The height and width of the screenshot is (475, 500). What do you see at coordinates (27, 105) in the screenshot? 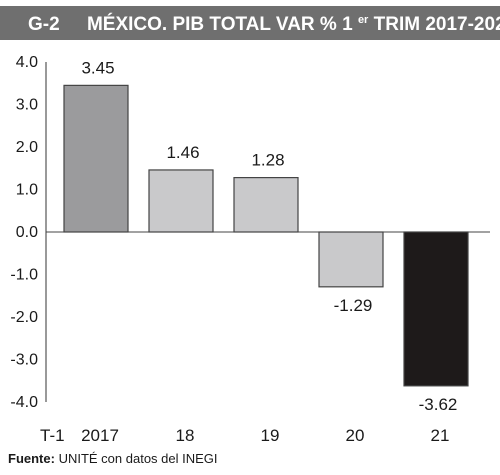
I see `y-tick-label: 3.0` at bounding box center [27, 105].